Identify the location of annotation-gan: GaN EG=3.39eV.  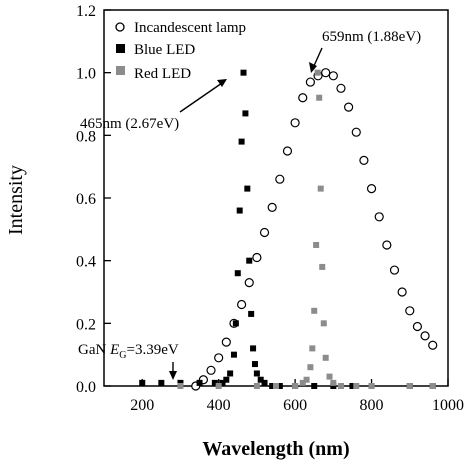
(128, 361).